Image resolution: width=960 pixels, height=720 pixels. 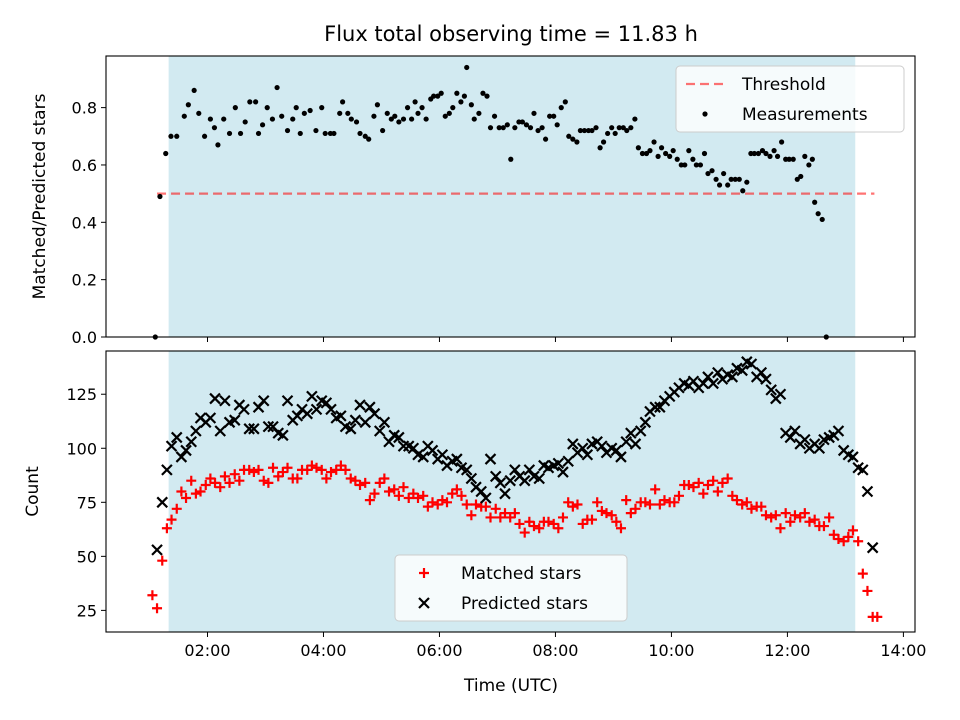 What do you see at coordinates (81, 448) in the screenshot?
I see `y-tick-label: 100` at bounding box center [81, 448].